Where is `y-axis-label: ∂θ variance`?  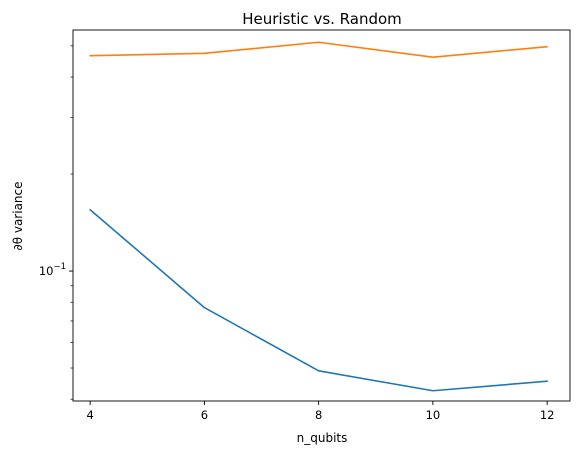
y-axis-label: ∂θ variance is located at coordinates (18, 215).